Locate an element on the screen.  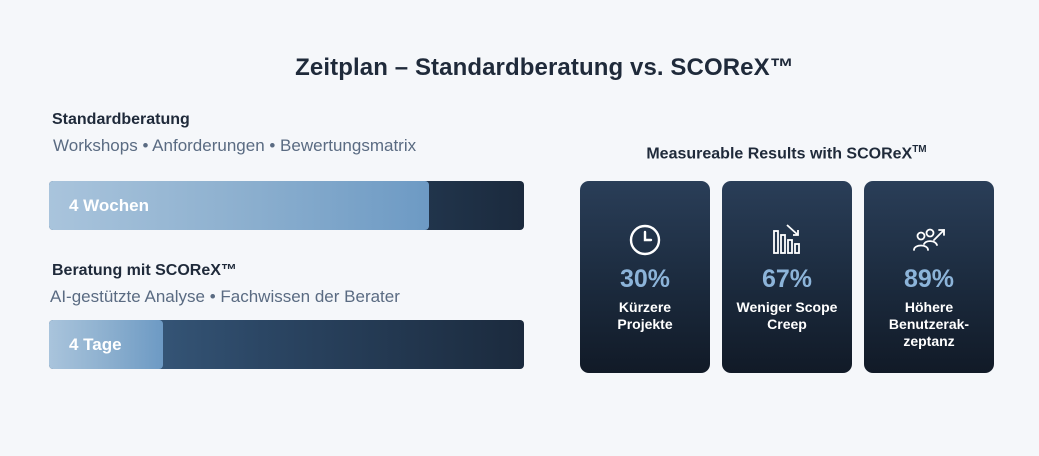
result-value: 67% is located at coordinates (787, 279).